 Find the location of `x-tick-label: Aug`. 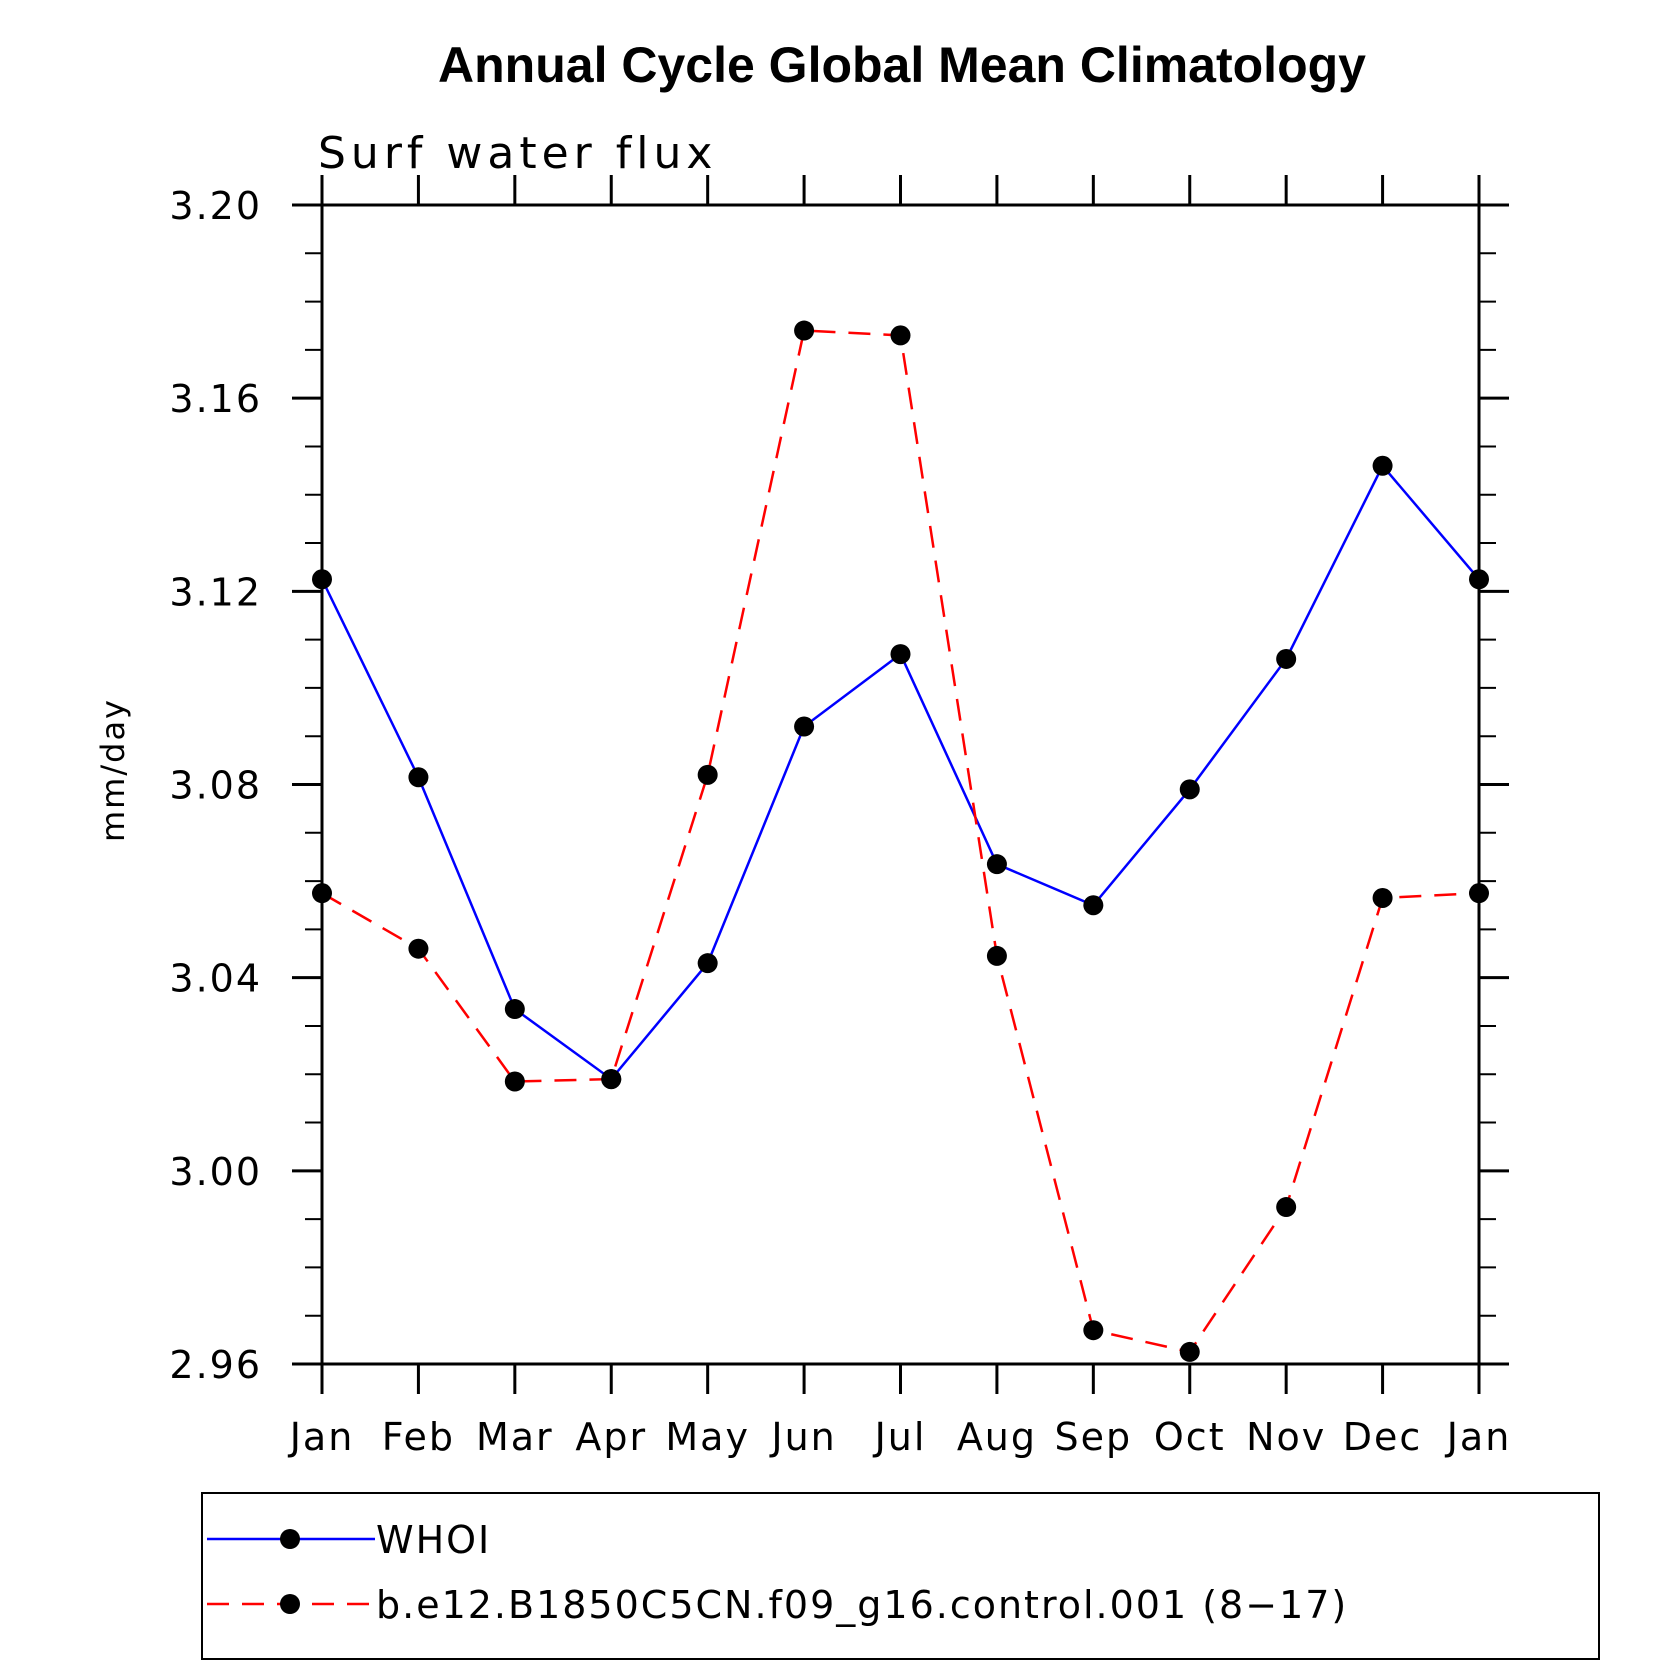

x-tick-label: Aug is located at coordinates (997, 1437).